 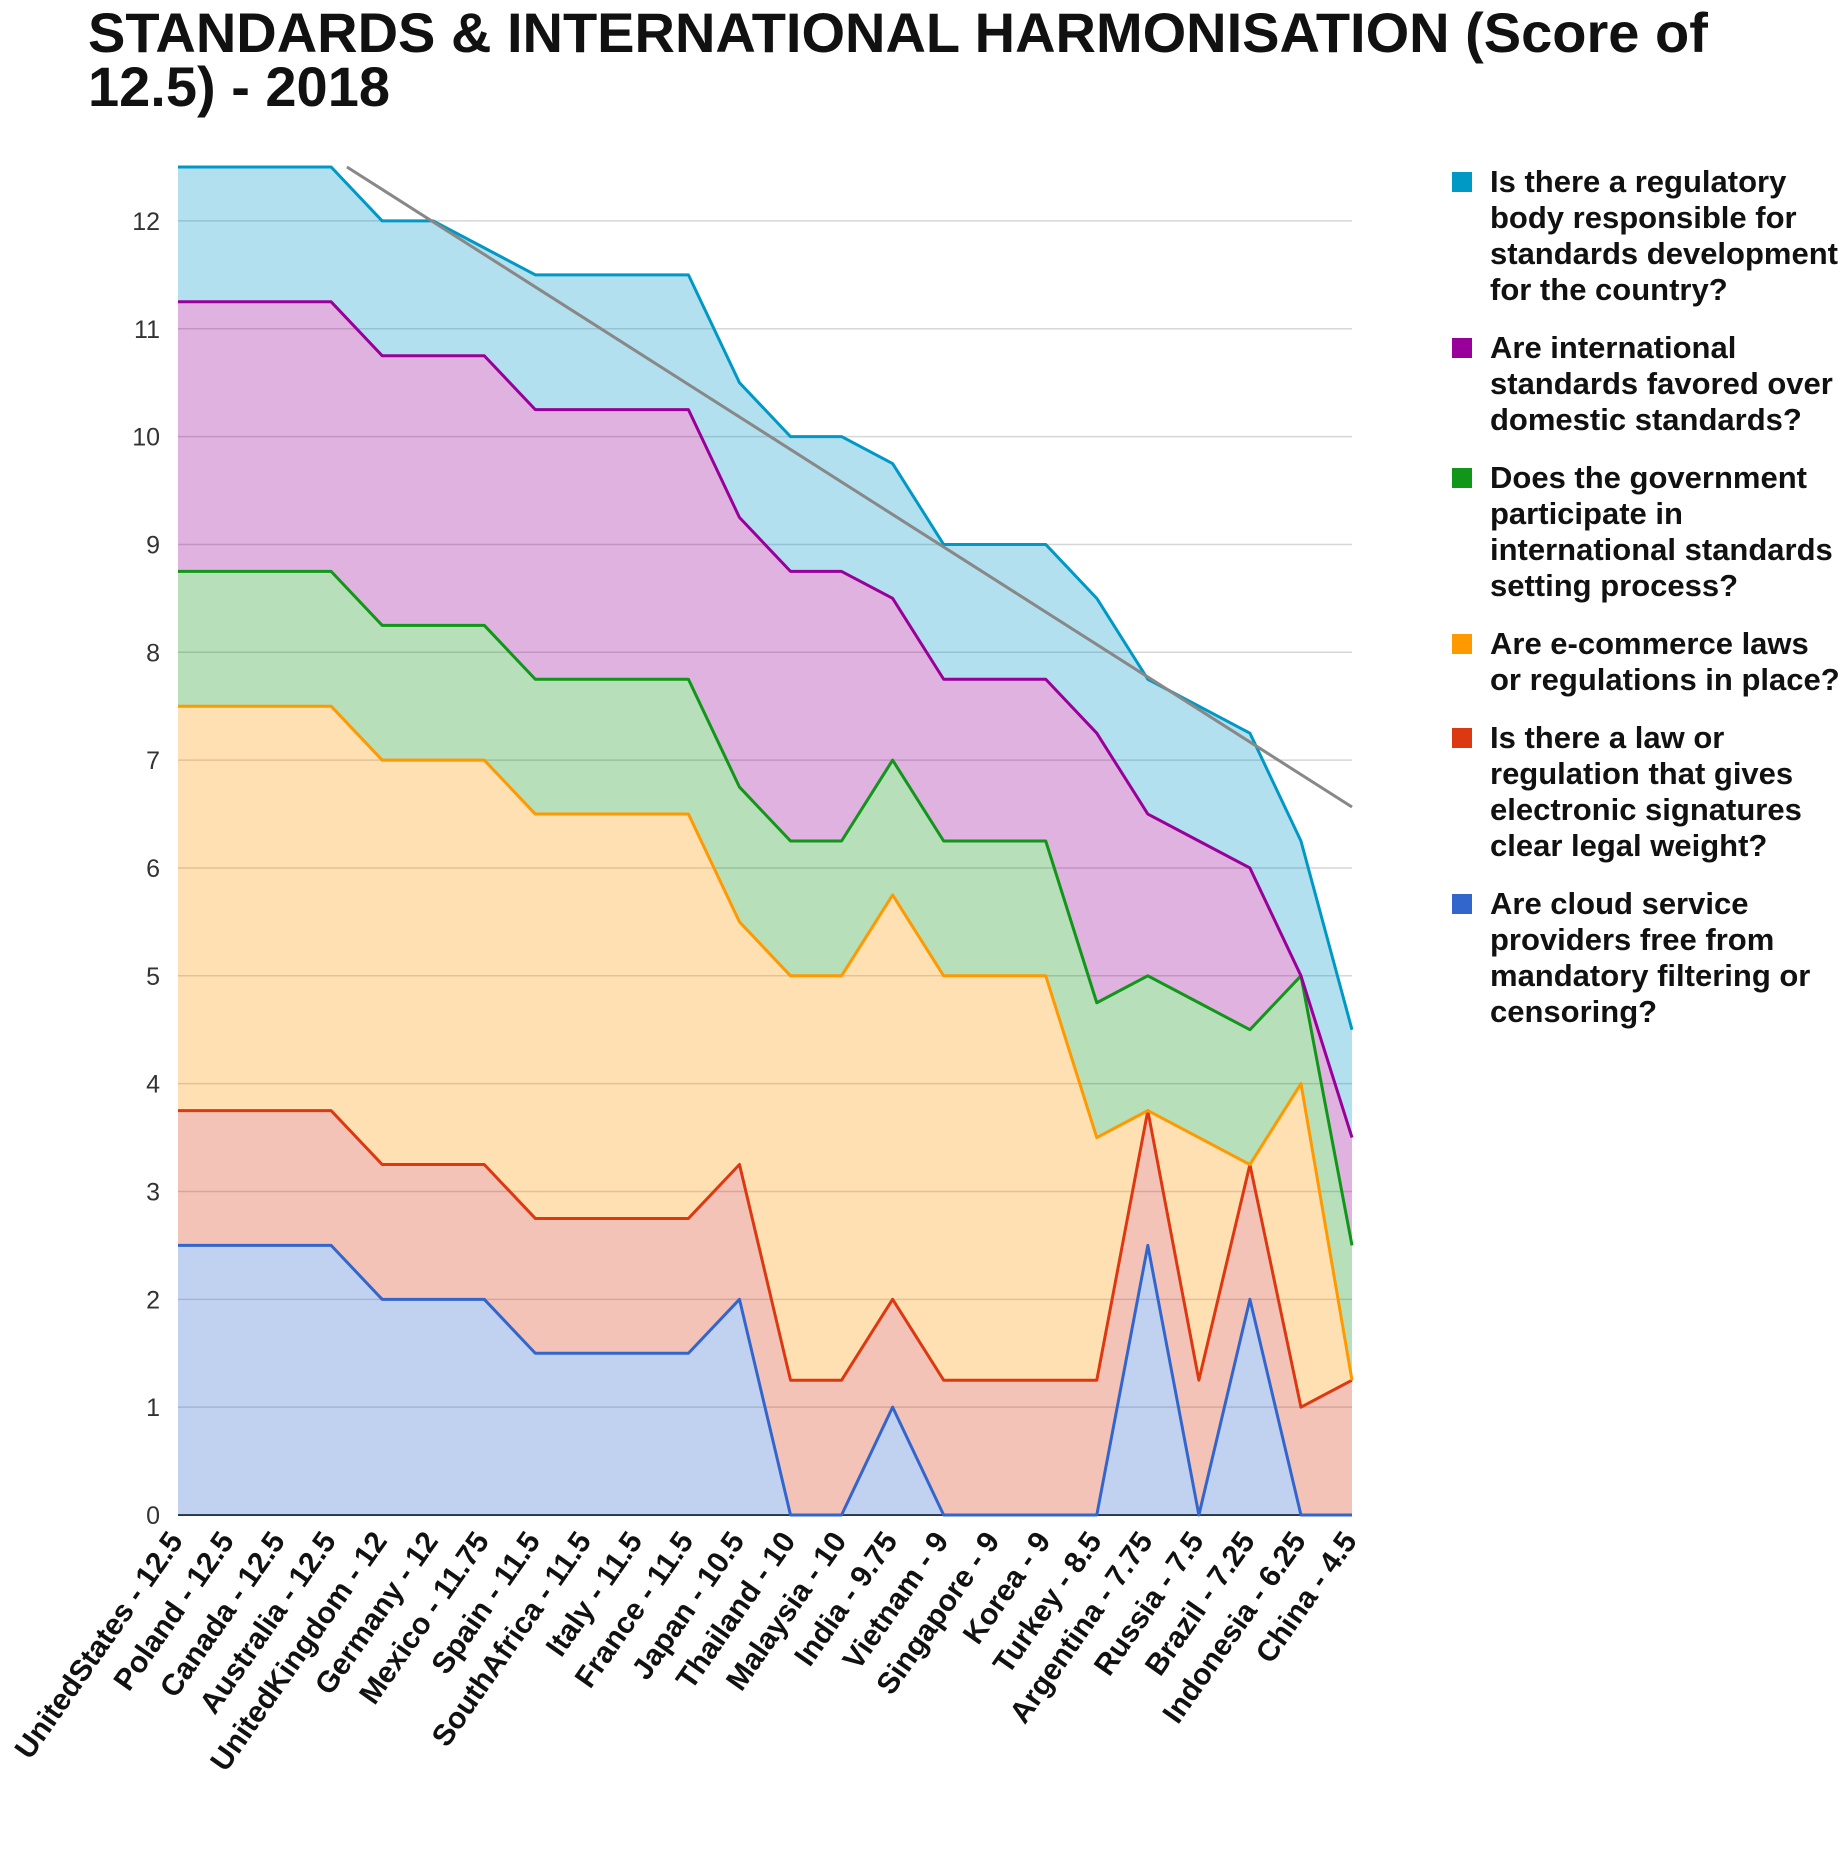 What do you see at coordinates (153, 1300) in the screenshot?
I see `y-tick-label: 2` at bounding box center [153, 1300].